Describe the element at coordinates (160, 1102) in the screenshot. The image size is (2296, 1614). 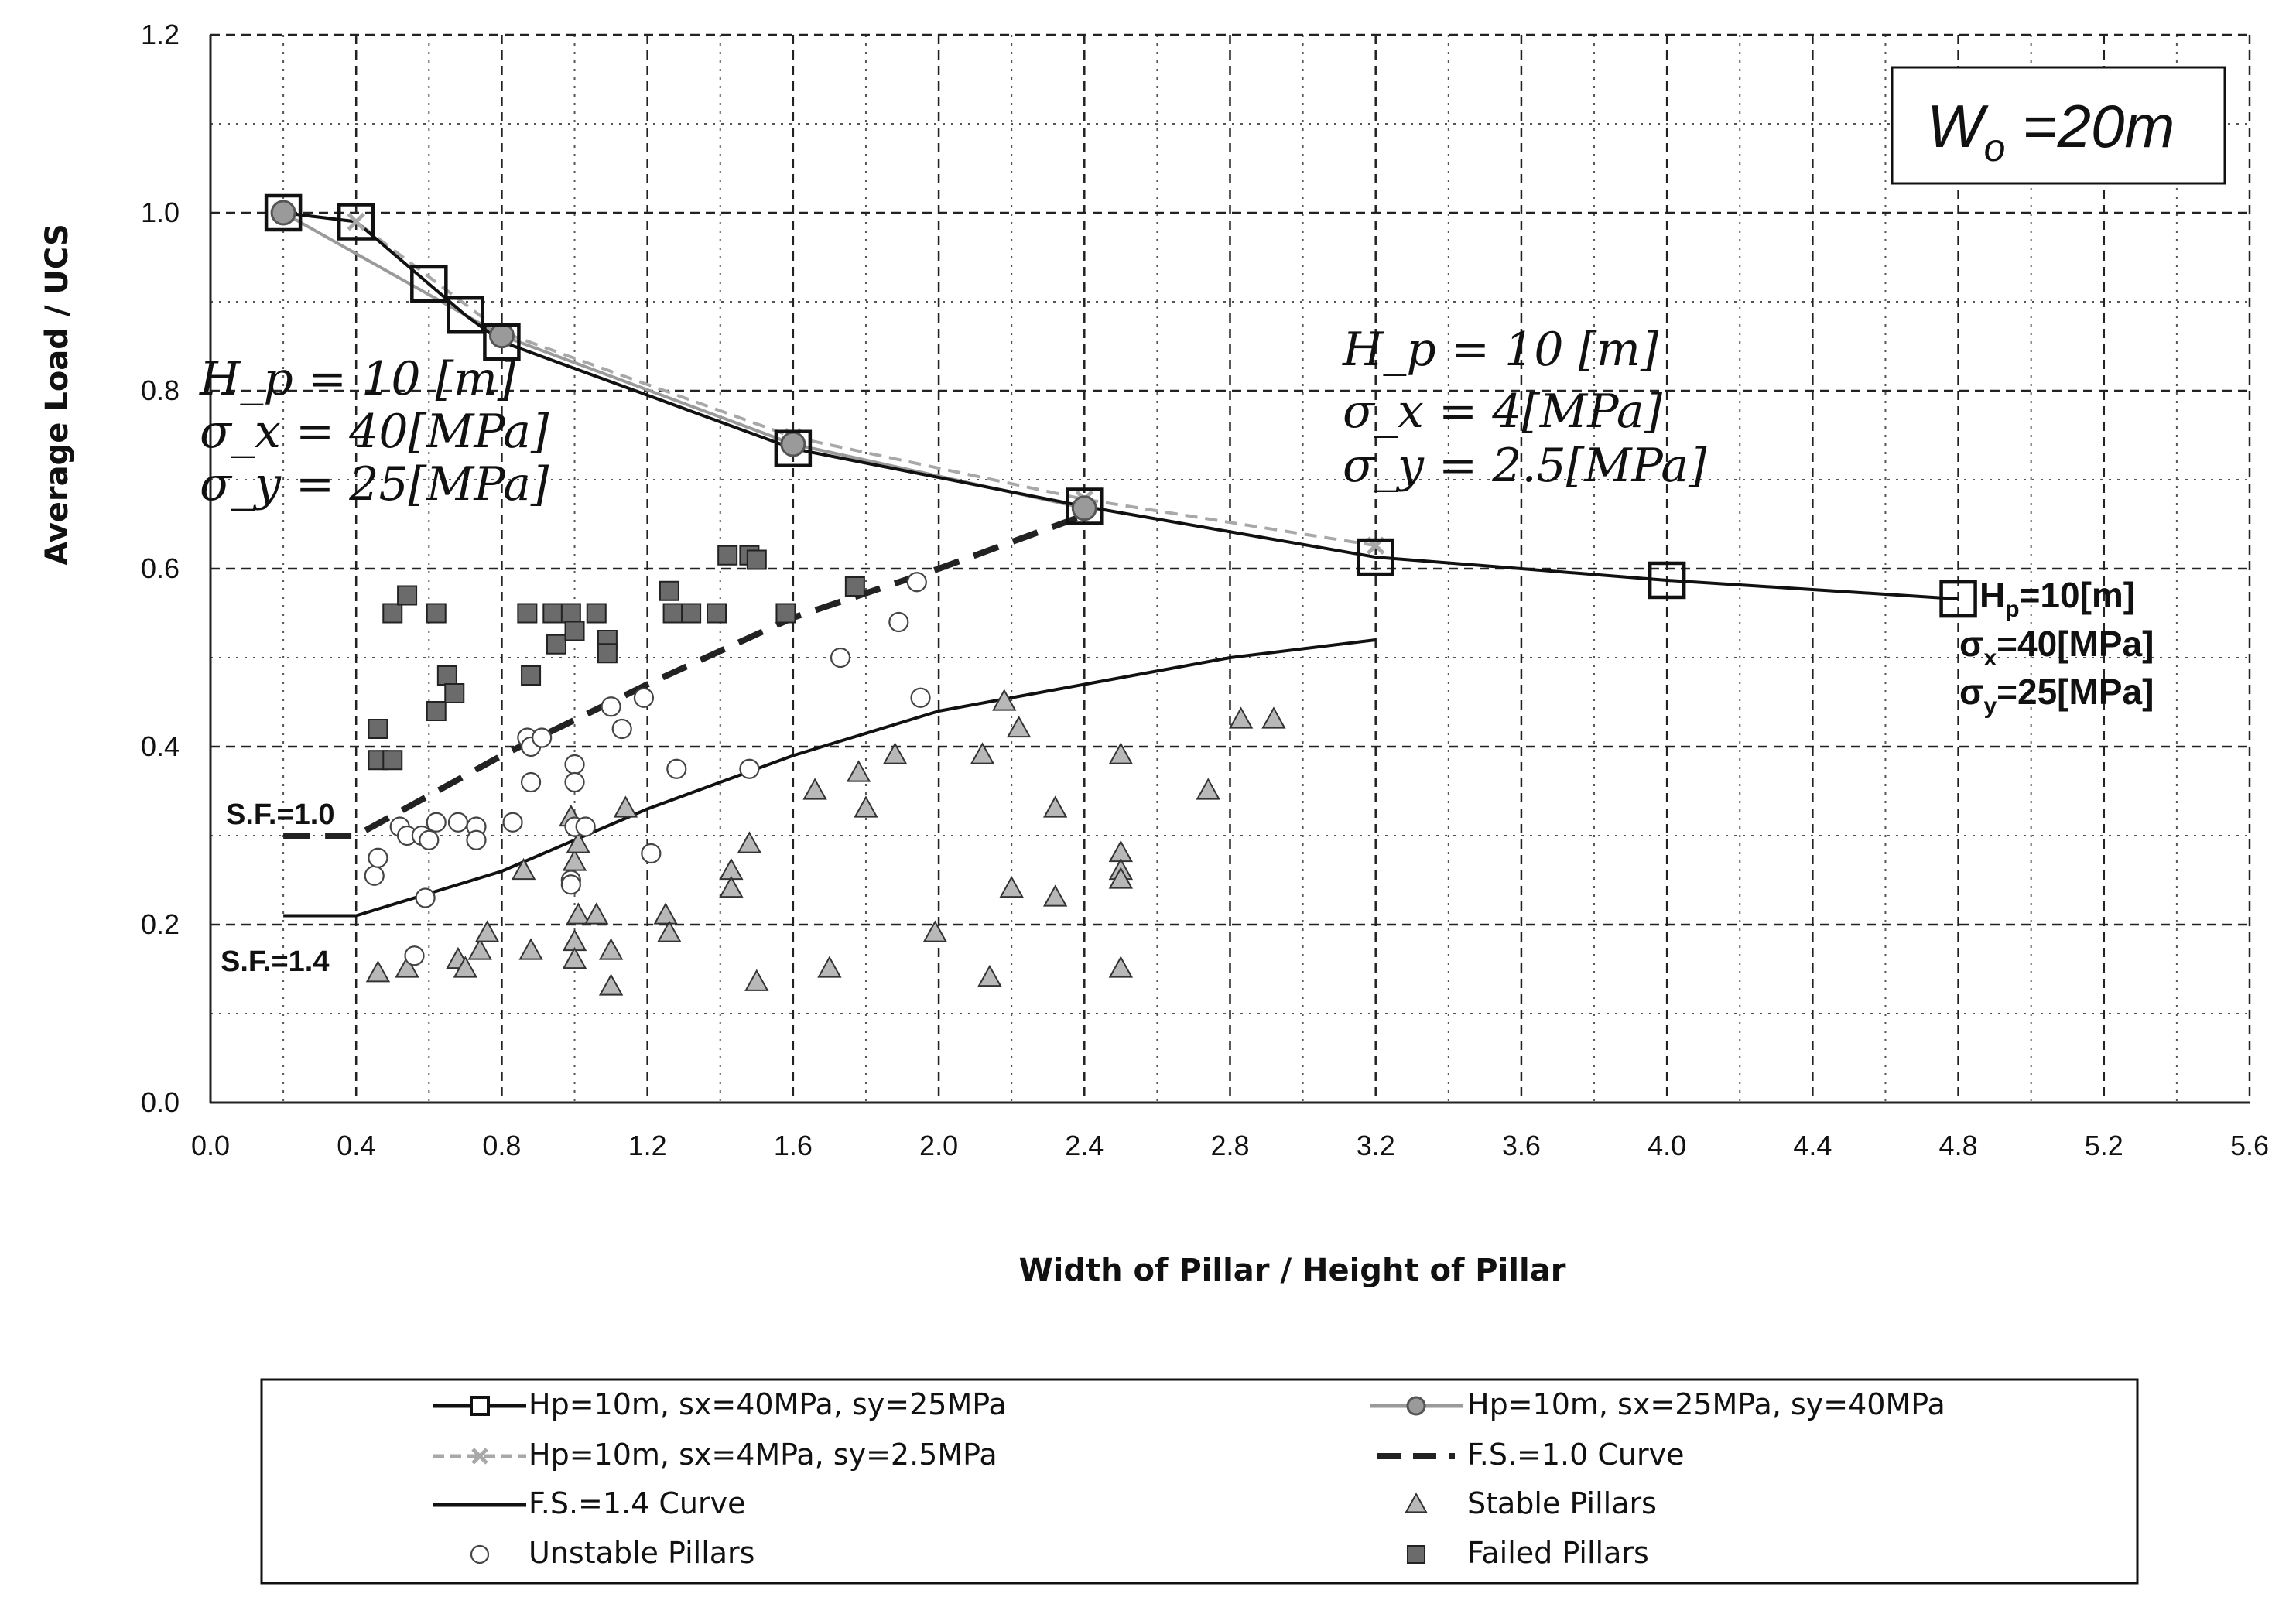
I see `y-tick-label: 0.0` at that location.